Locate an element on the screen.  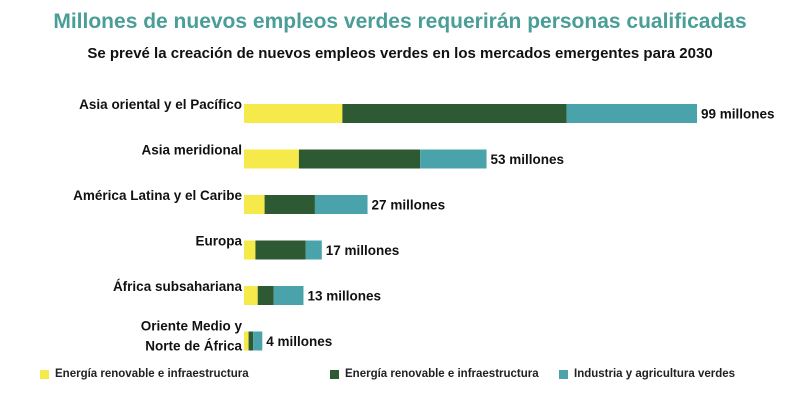
legend-swatch-teal is located at coordinates (563, 374).